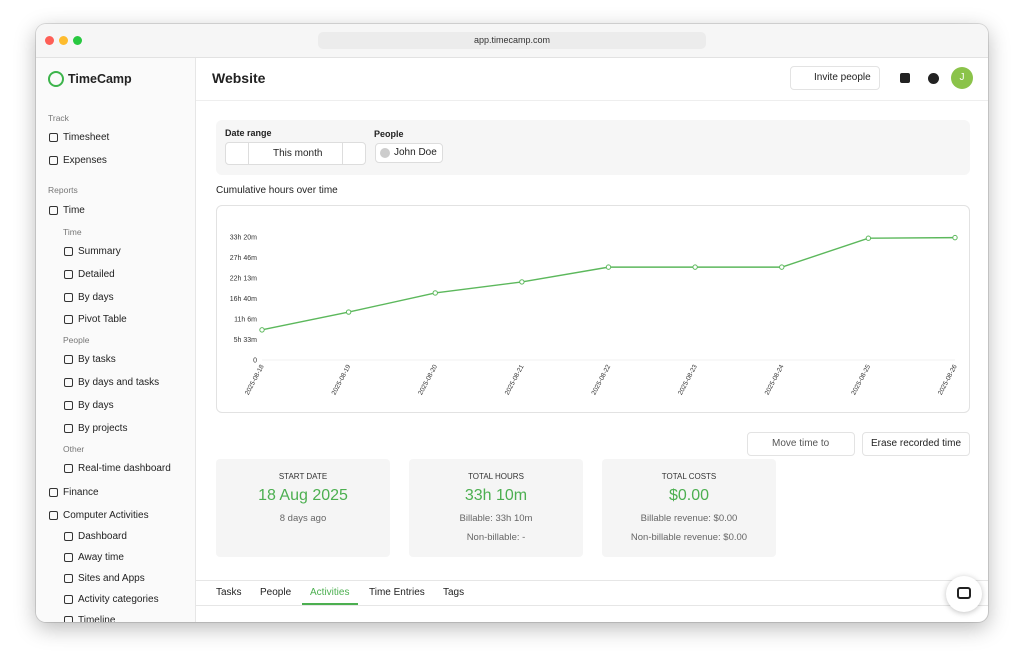 Image resolution: width=1024 pixels, height=670 pixels. What do you see at coordinates (496, 476) in the screenshot?
I see `card-label: TOTAL HOURS` at bounding box center [496, 476].